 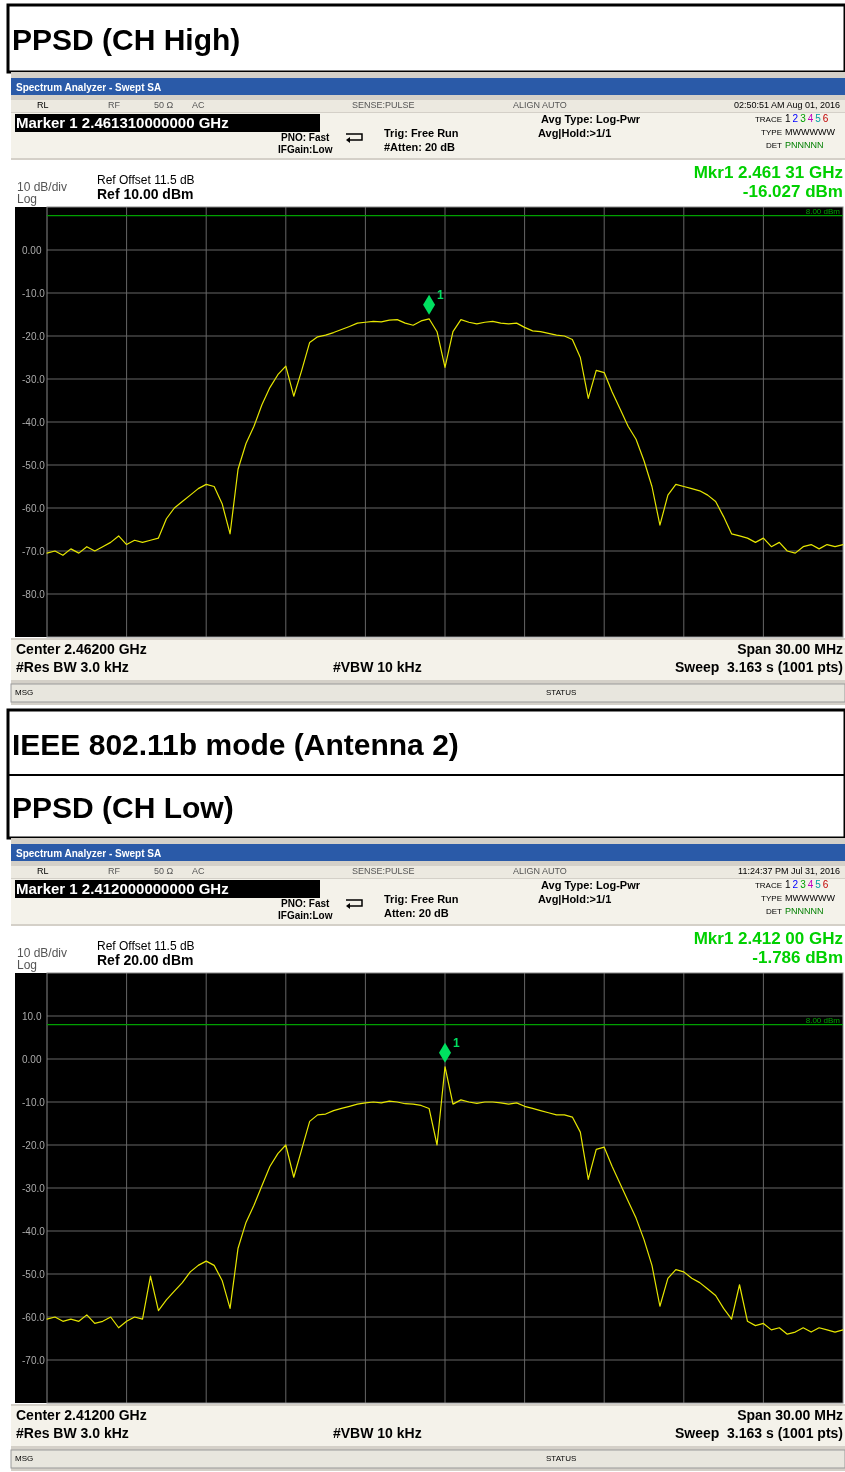 I want to click on y-tick-label: -80.0, so click(x=34, y=594).